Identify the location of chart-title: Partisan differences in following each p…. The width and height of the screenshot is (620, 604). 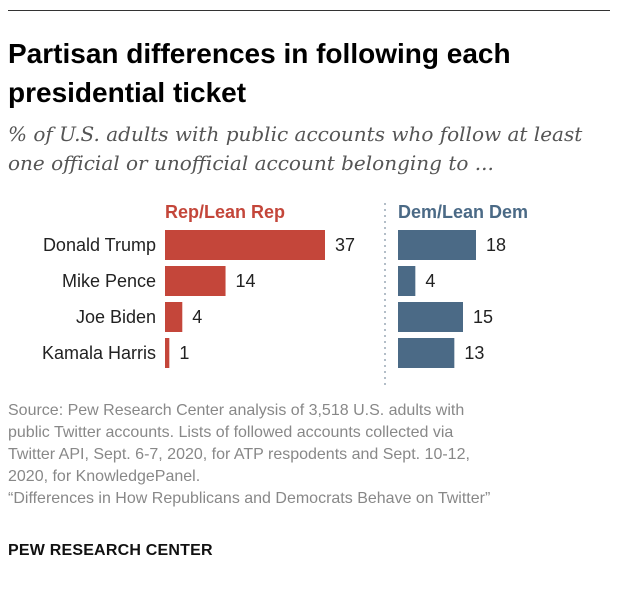
(259, 73).